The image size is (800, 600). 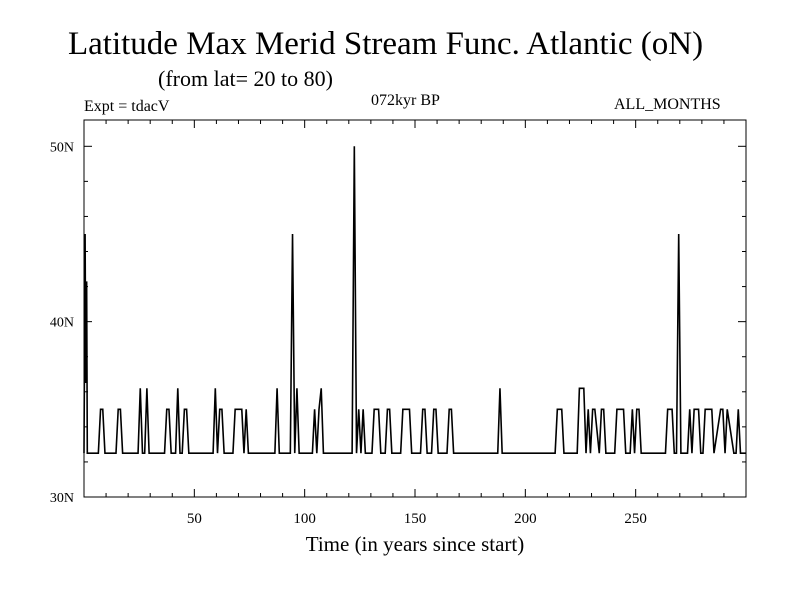 I want to click on y-tick-label: 40N, so click(x=62, y=323).